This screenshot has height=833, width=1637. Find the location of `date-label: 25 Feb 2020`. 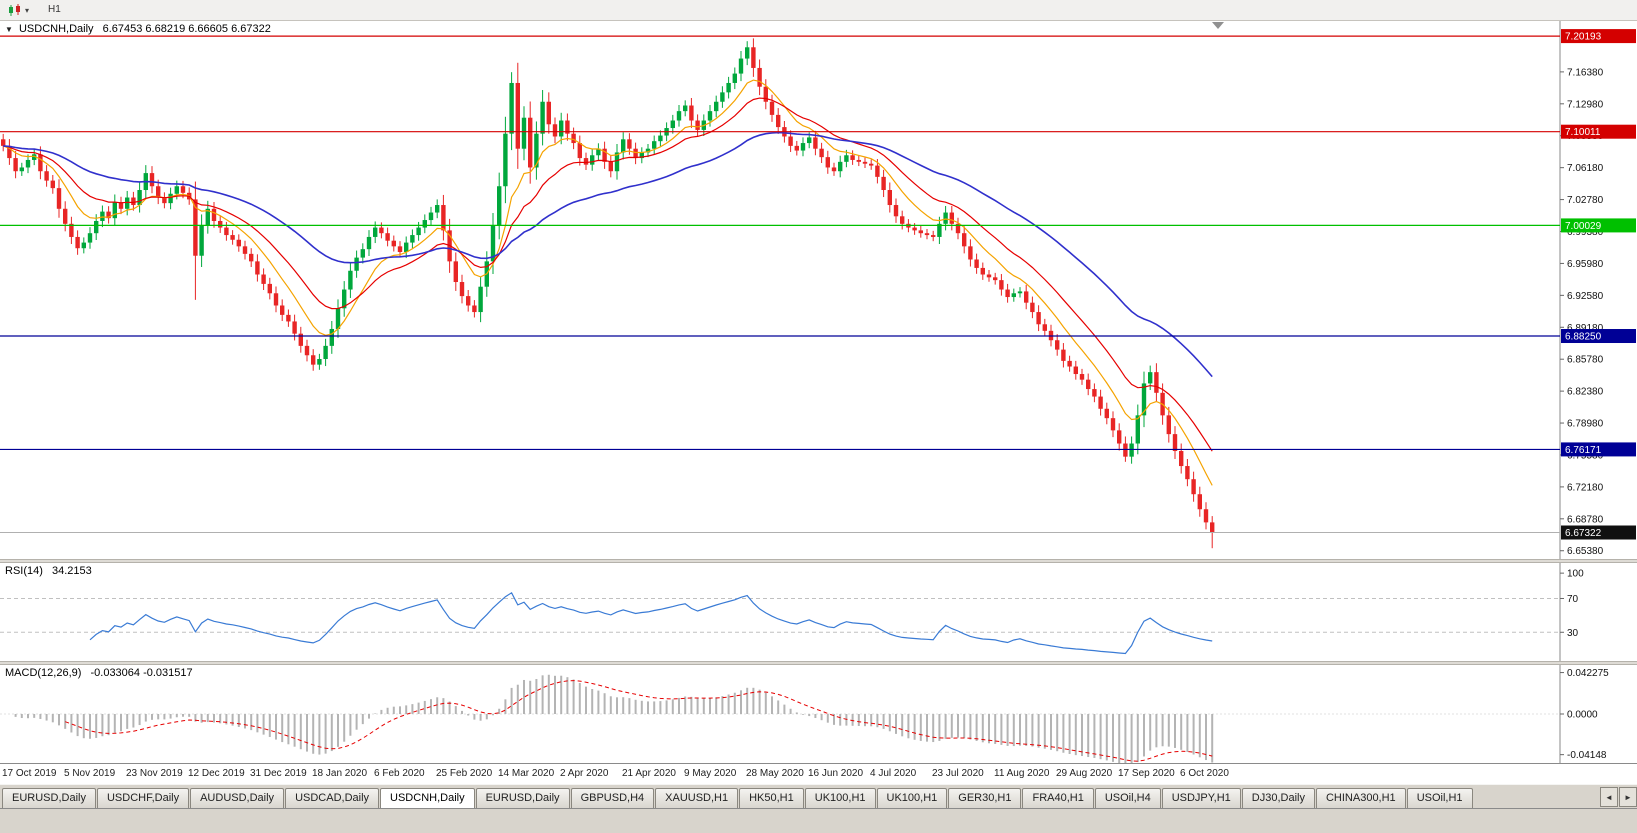

date-label: 25 Feb 2020 is located at coordinates (464, 773).